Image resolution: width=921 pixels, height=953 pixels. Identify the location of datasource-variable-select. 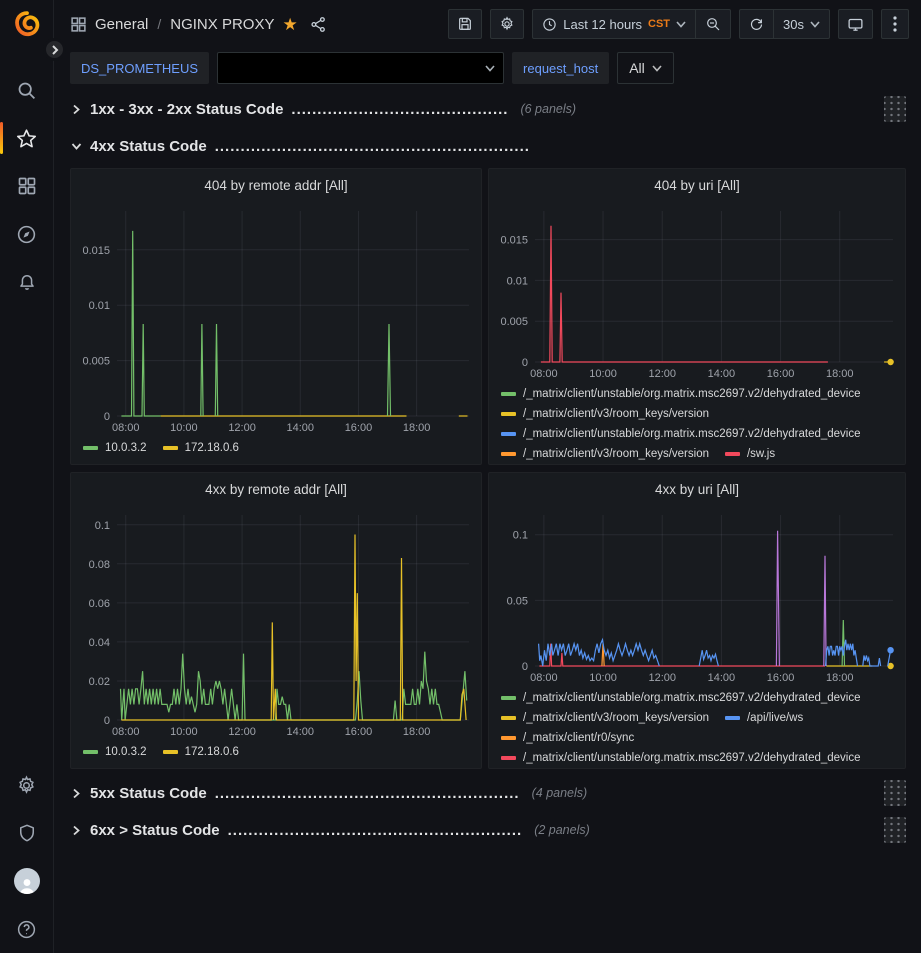
(361, 68).